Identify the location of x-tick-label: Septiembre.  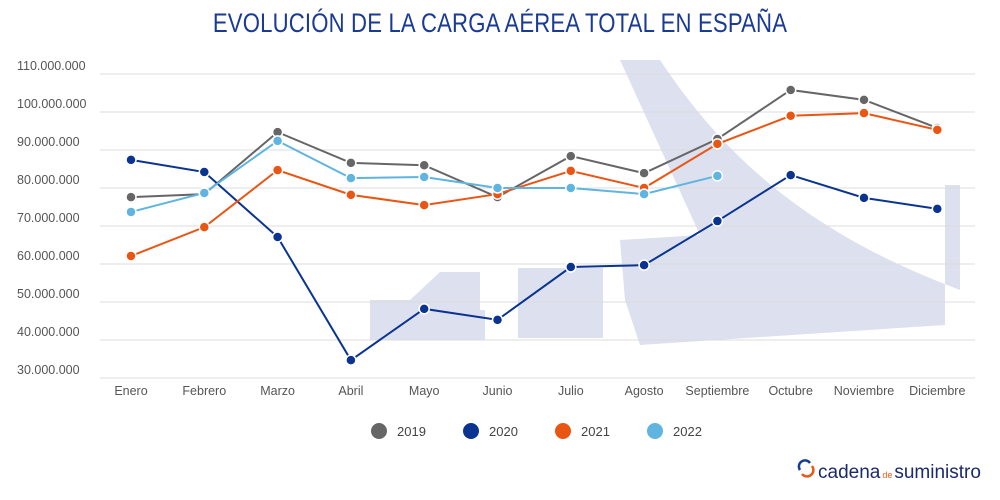
(717, 391).